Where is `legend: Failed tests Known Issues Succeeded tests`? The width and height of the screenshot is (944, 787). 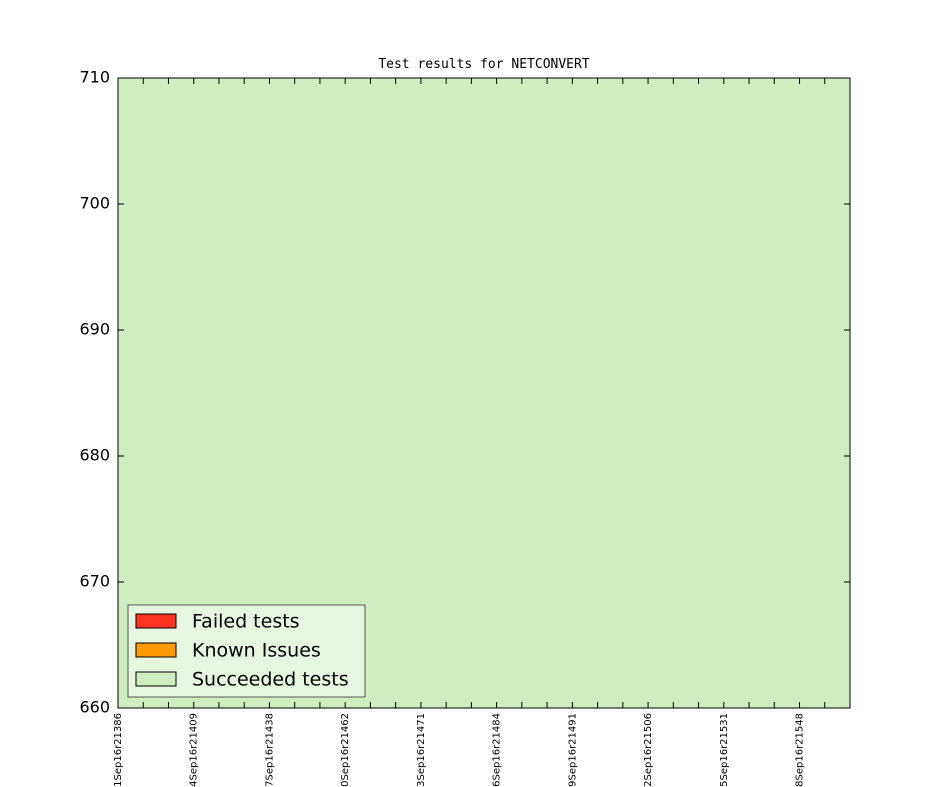
legend: Failed tests Known Issues Succeeded tests is located at coordinates (246, 651).